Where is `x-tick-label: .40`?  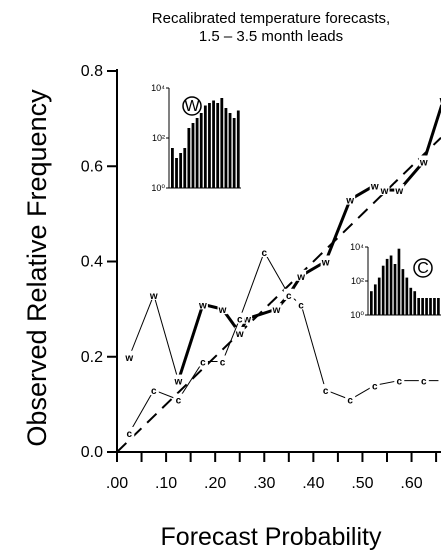 x-tick-label: .40 is located at coordinates (313, 483).